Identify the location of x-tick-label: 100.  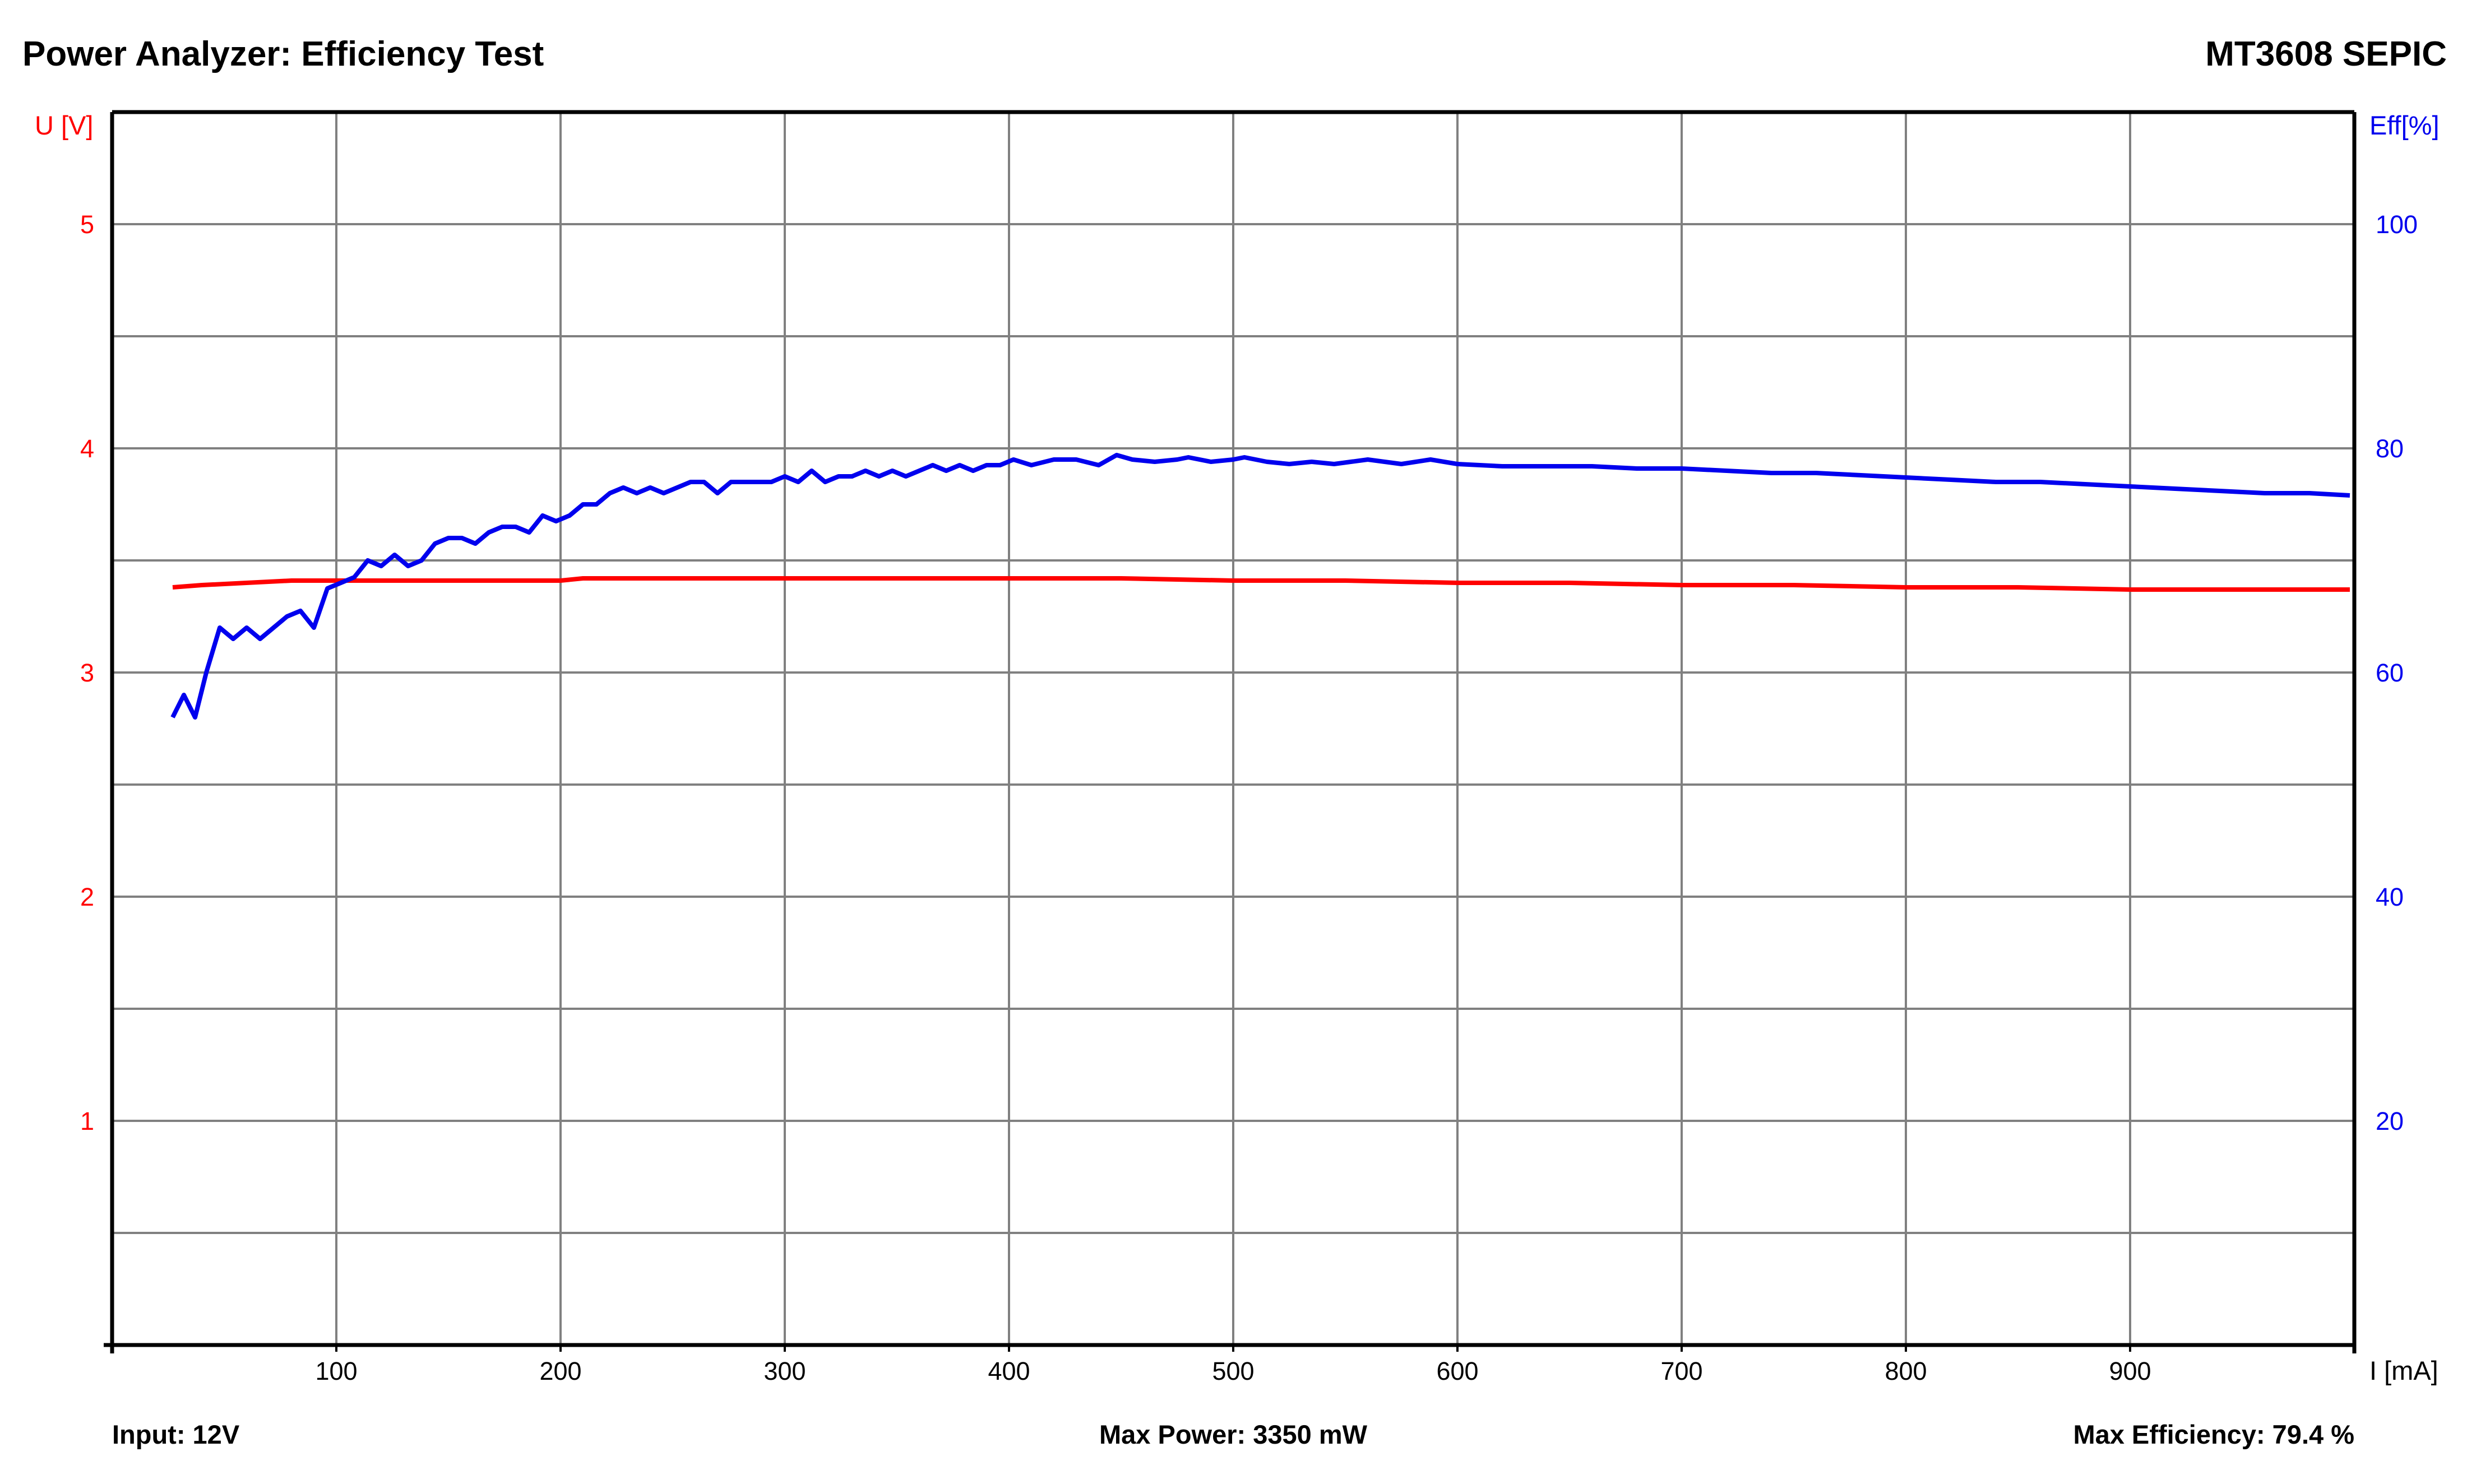
(336, 1371).